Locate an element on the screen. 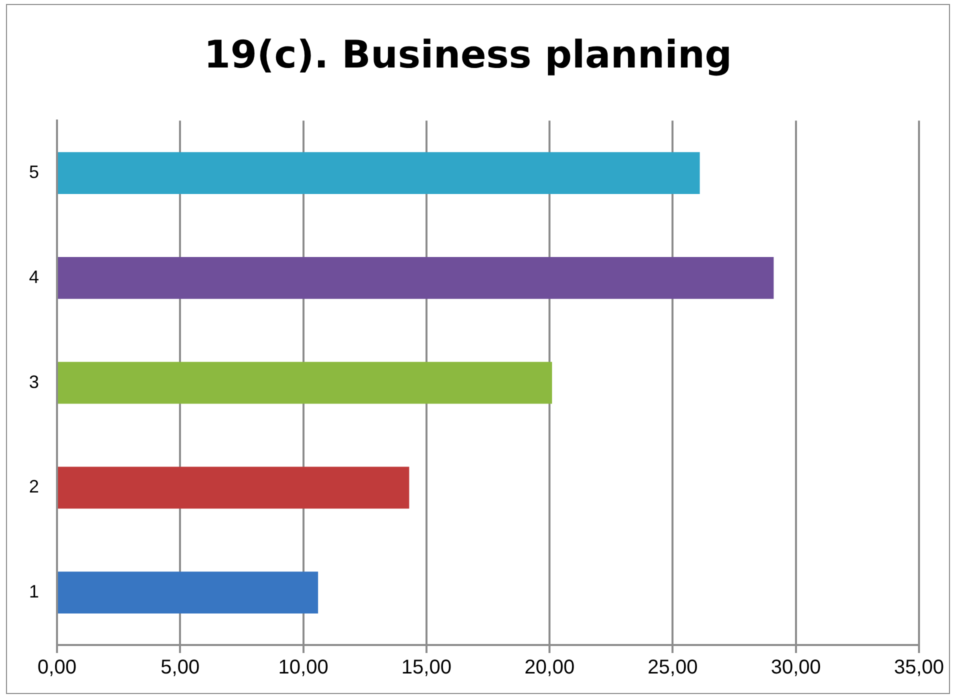  x-tick-label: 30,00 is located at coordinates (795, 667).